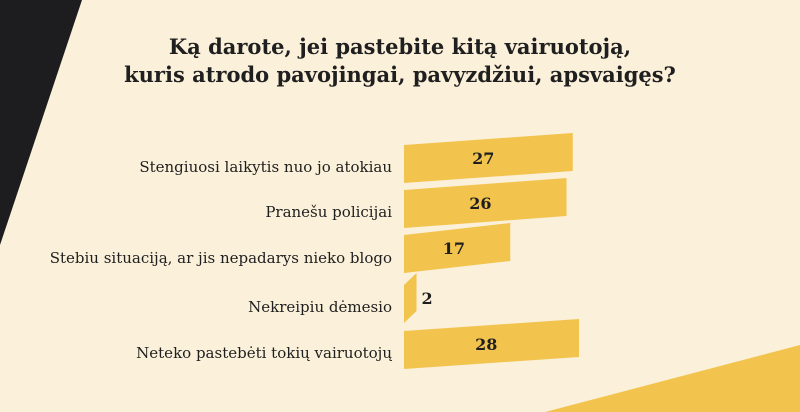  Describe the element at coordinates (265, 167) in the screenshot. I see `category-label: Stengiuosi laikytis nuo jo atokiau` at that location.